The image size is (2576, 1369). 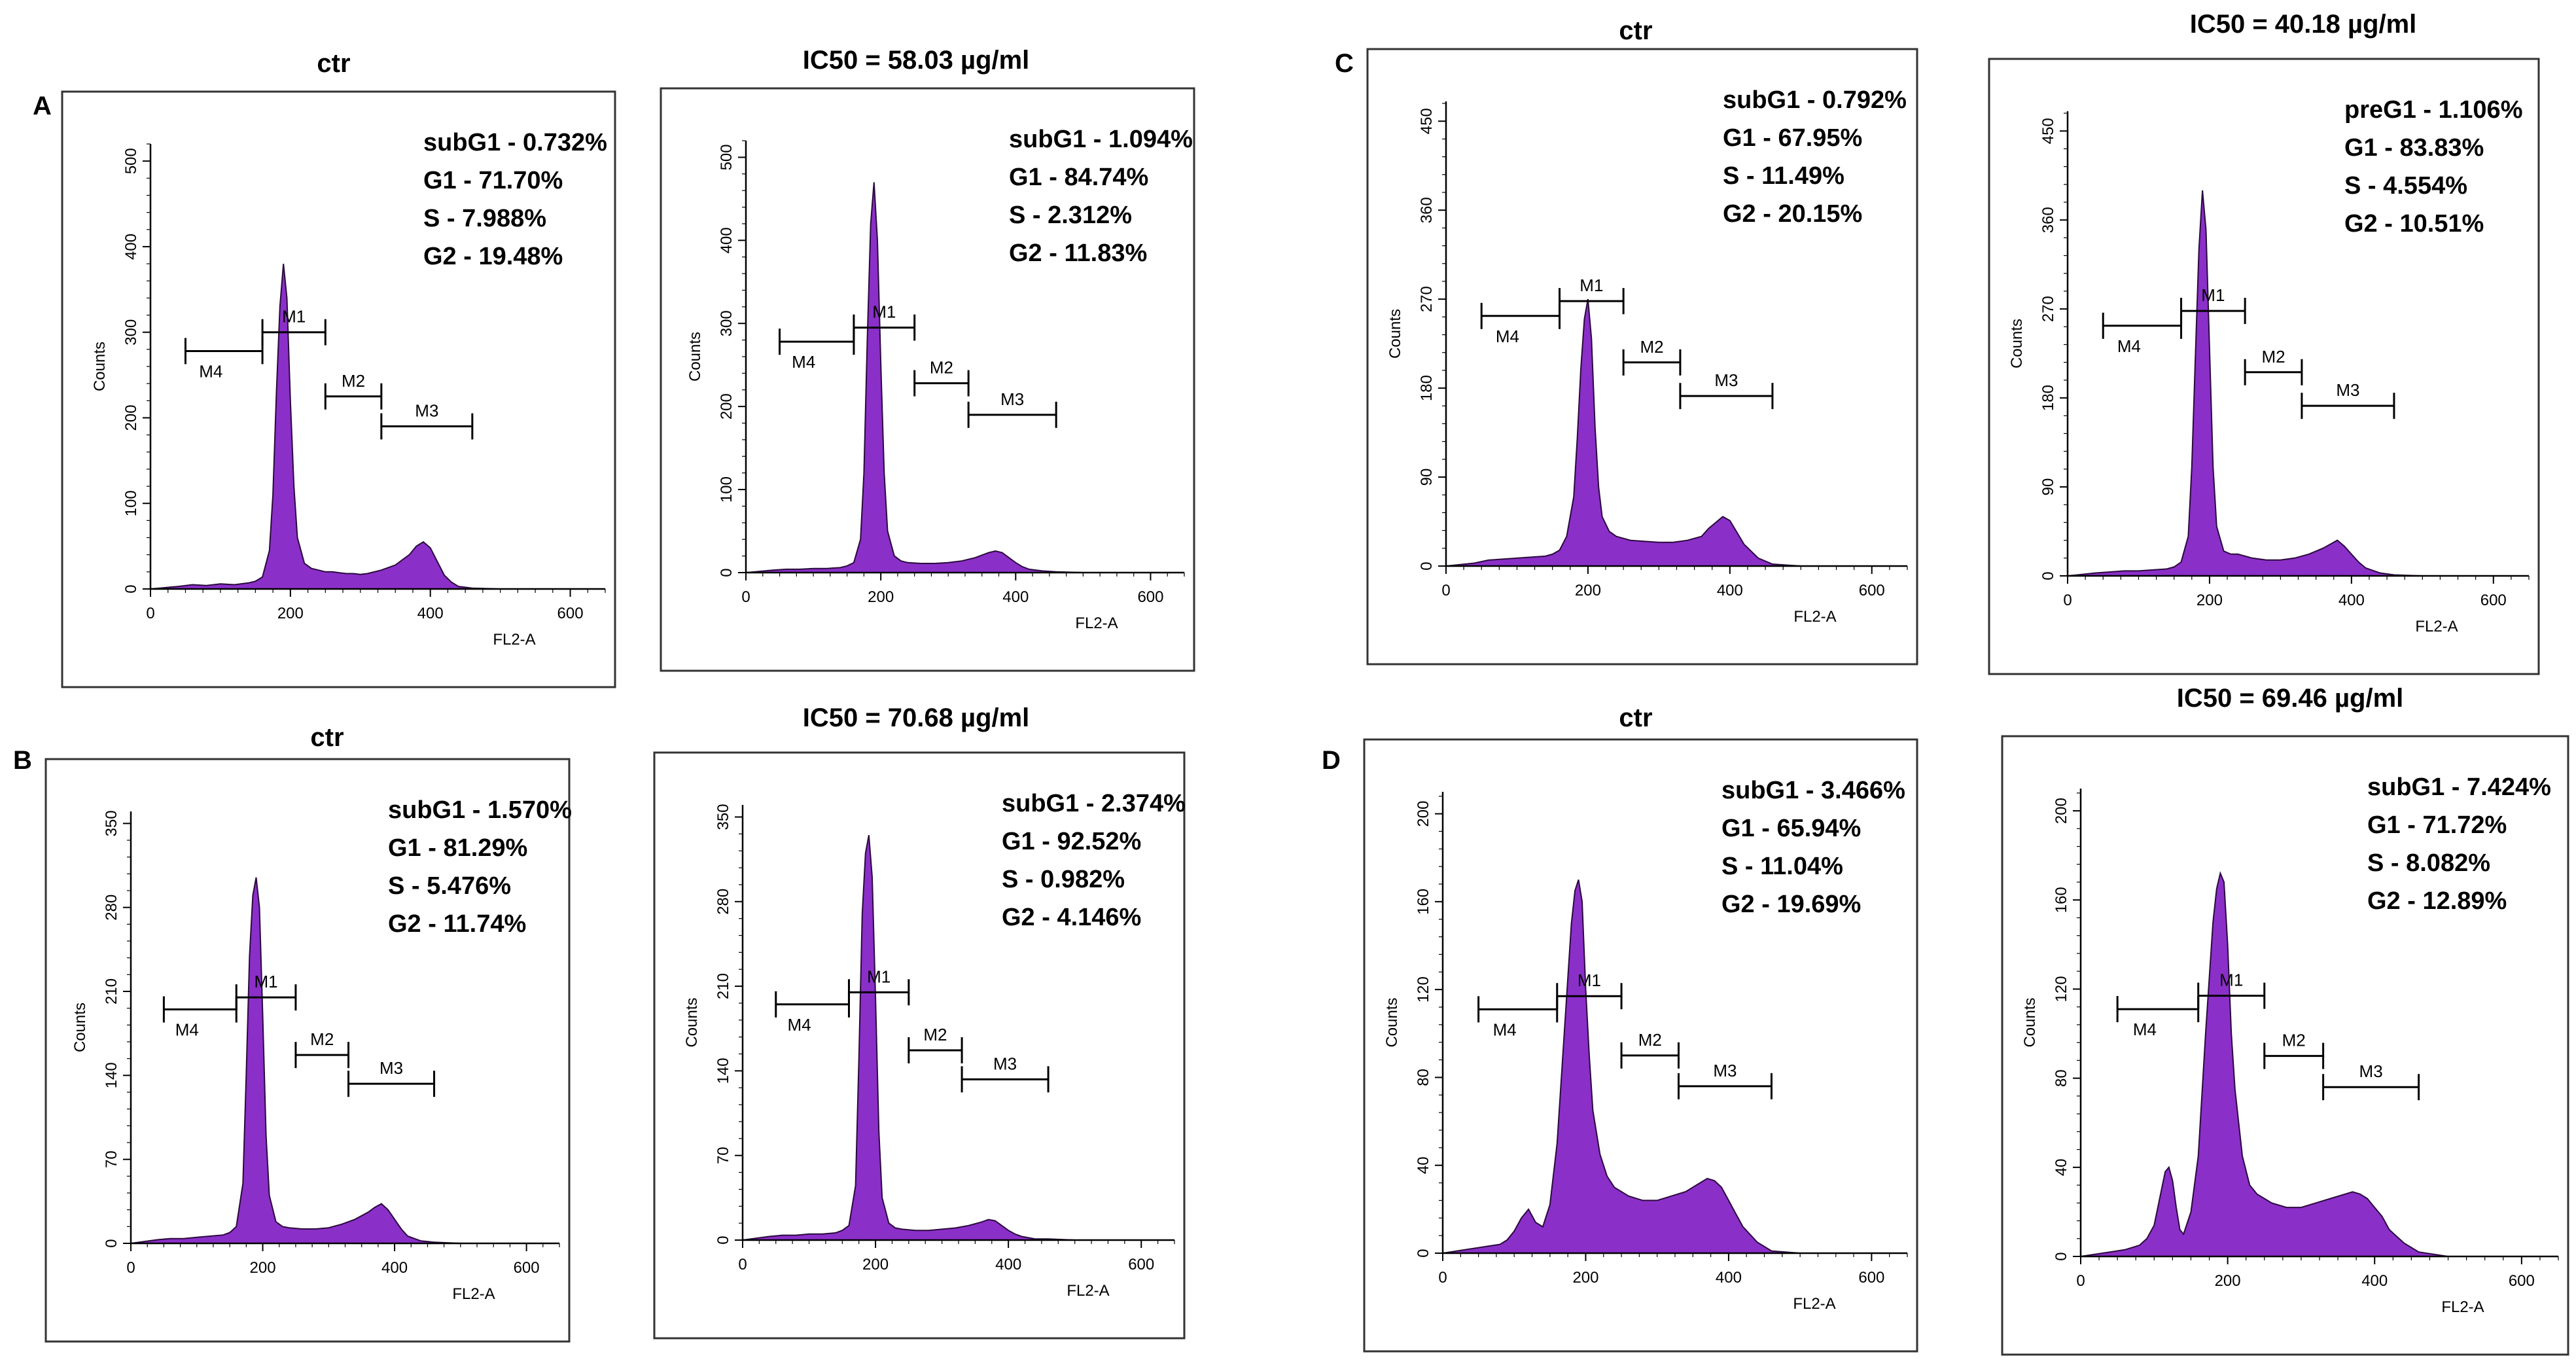 What do you see at coordinates (131, 247) in the screenshot?
I see `y-tick-label: 400` at bounding box center [131, 247].